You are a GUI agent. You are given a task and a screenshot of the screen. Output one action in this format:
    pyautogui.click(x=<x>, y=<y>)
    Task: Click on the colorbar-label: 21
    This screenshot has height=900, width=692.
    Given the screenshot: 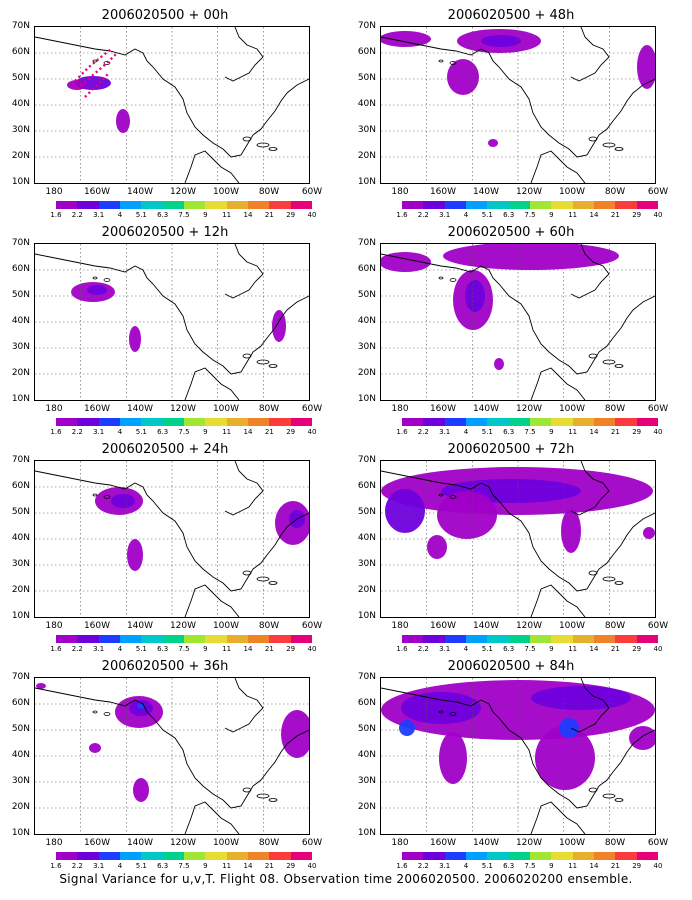 What is the action you would take?
    pyautogui.click(x=269, y=432)
    